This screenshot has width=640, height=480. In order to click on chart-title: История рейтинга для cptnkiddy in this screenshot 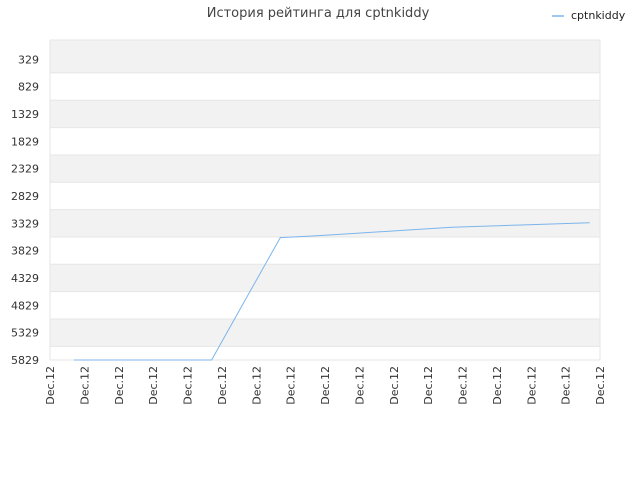, I will do `click(318, 13)`.